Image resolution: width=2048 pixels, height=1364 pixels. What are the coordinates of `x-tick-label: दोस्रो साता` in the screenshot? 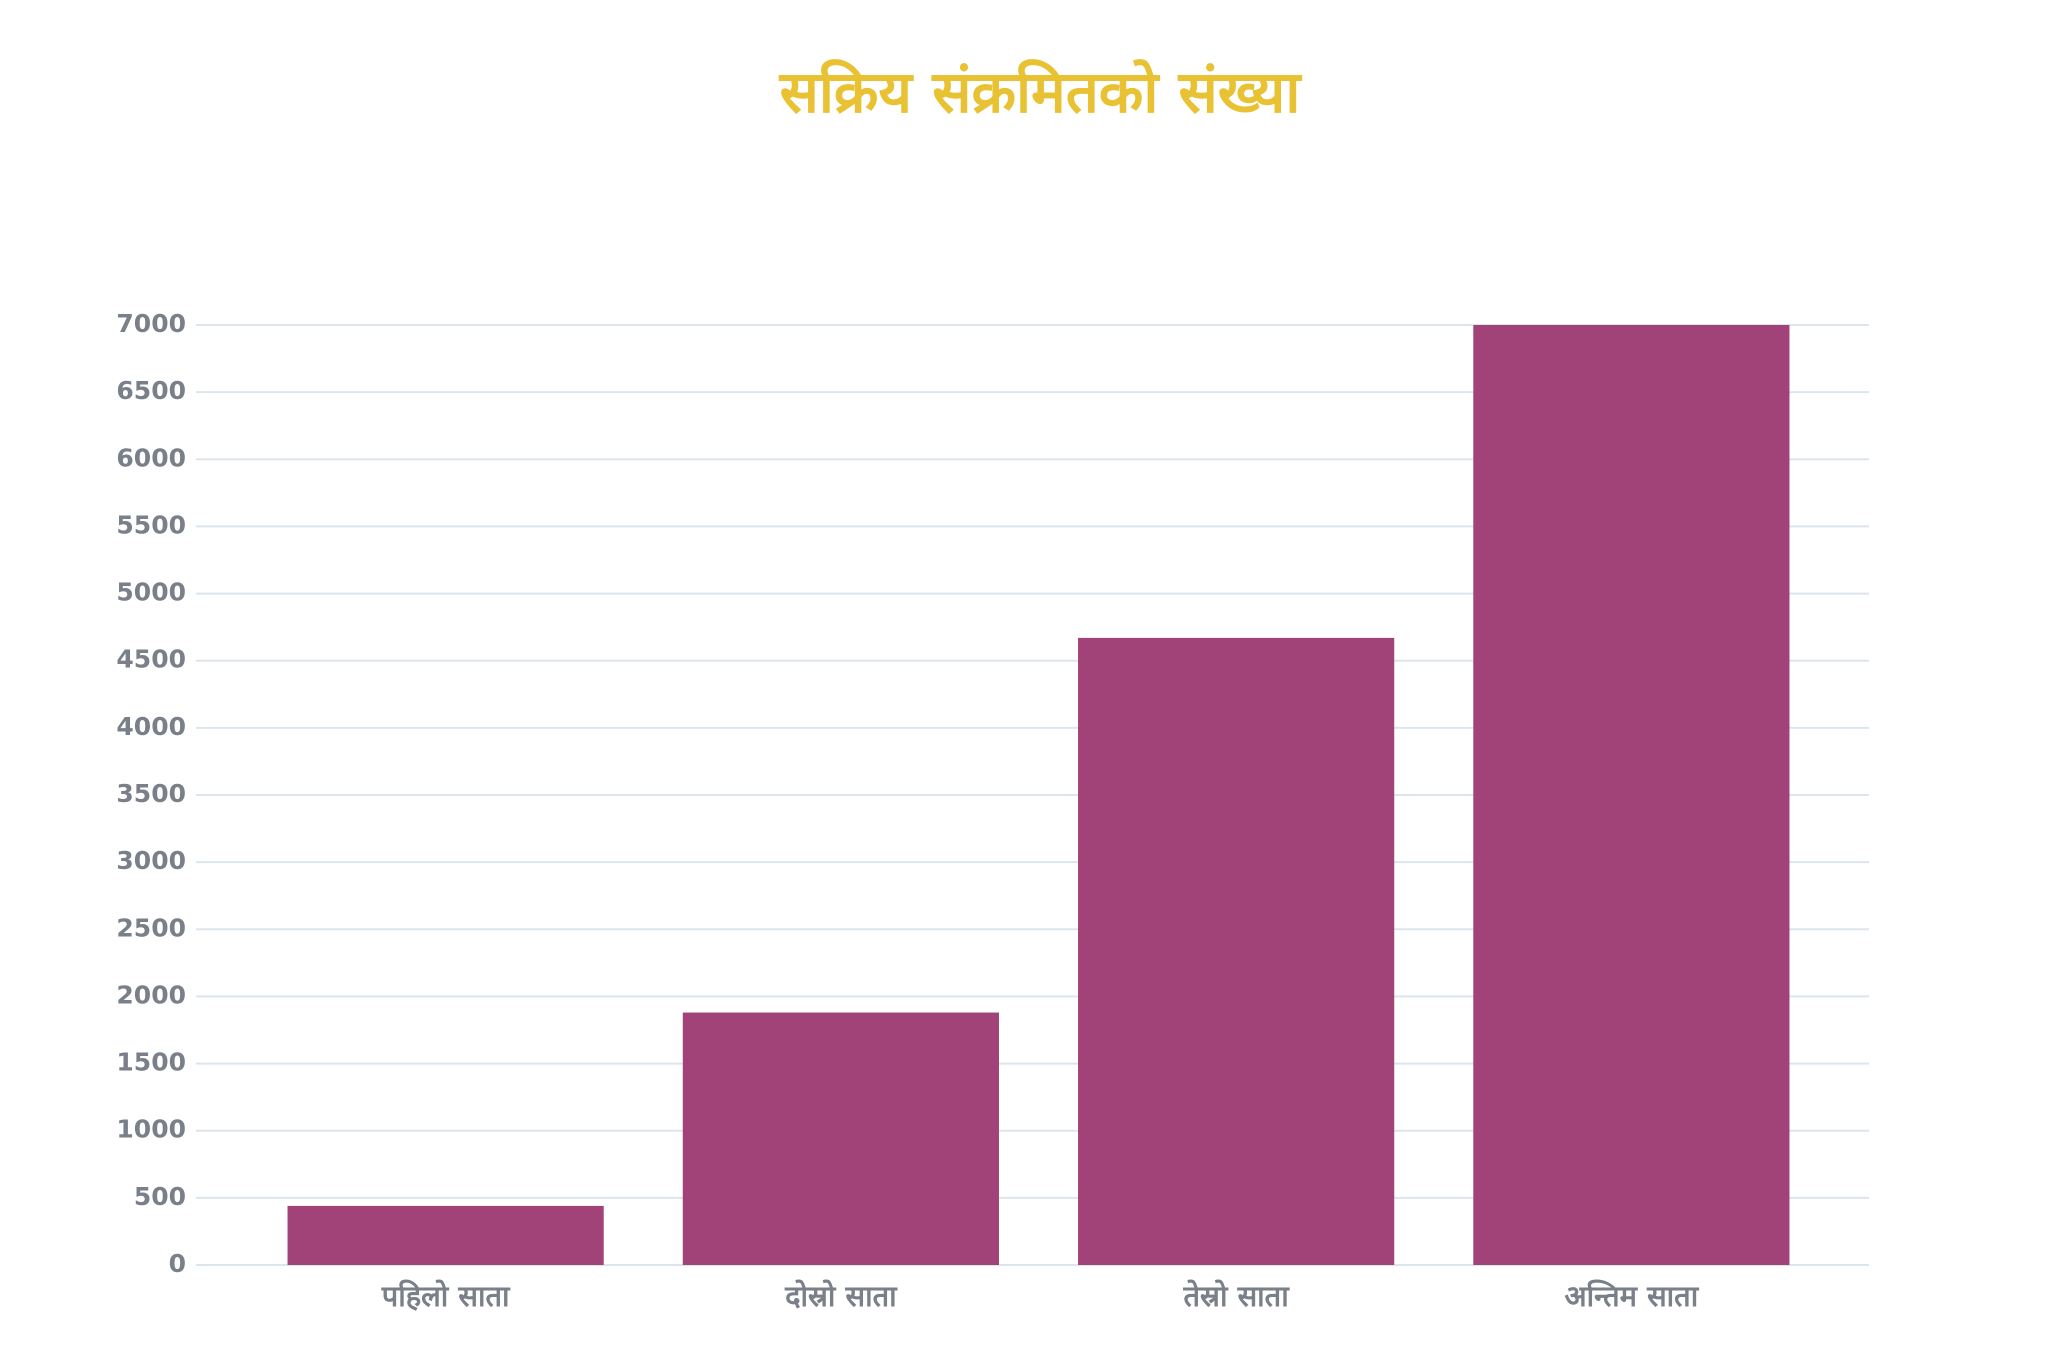 It's located at (841, 1296).